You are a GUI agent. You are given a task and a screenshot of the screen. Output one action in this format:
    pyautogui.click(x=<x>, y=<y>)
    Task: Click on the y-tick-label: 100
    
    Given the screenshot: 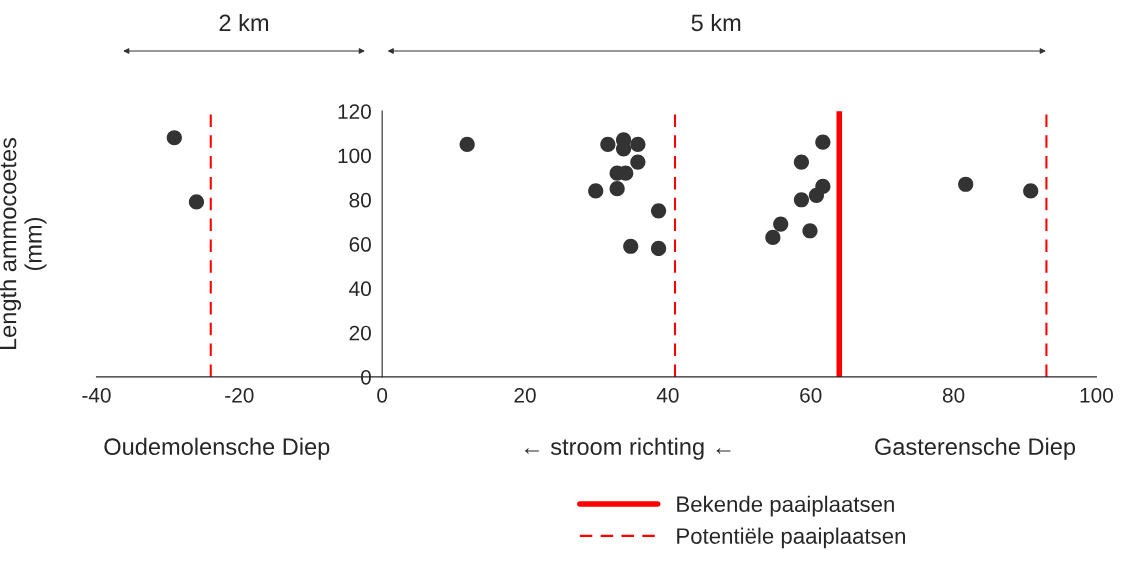 What is the action you would take?
    pyautogui.click(x=354, y=156)
    